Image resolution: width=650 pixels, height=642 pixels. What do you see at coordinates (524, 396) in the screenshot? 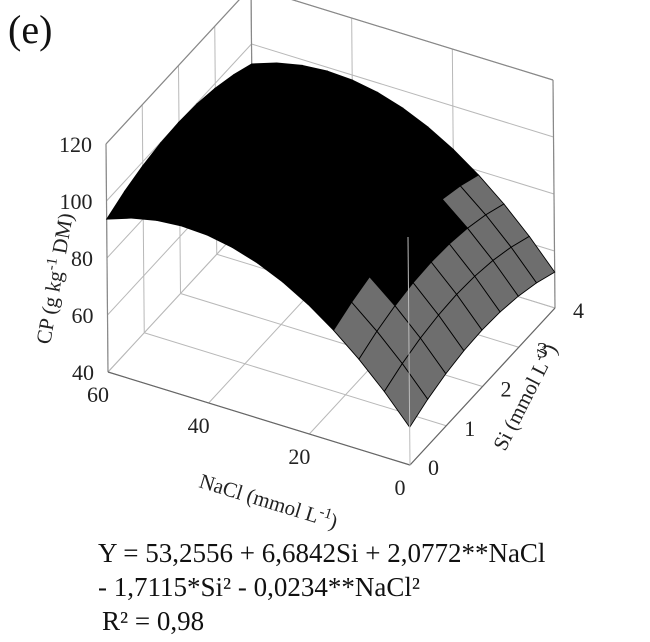
I see `y-axis-title: Si (mmol L-1)` at bounding box center [524, 396].